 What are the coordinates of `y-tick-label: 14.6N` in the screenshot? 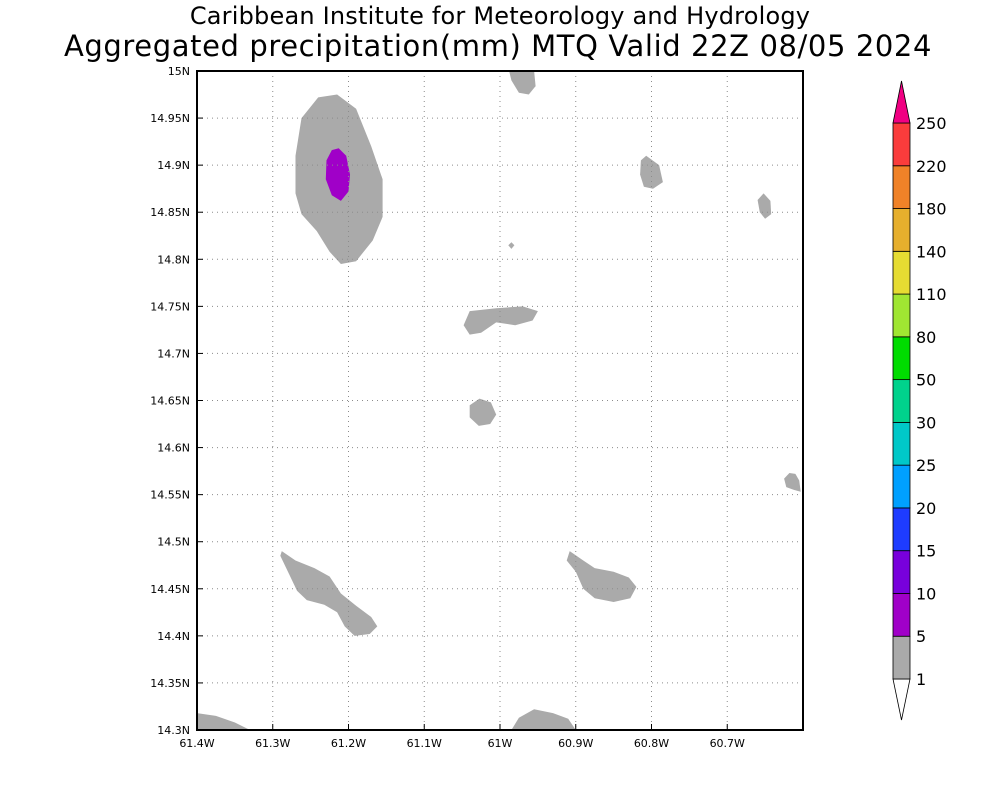 It's located at (173, 448).